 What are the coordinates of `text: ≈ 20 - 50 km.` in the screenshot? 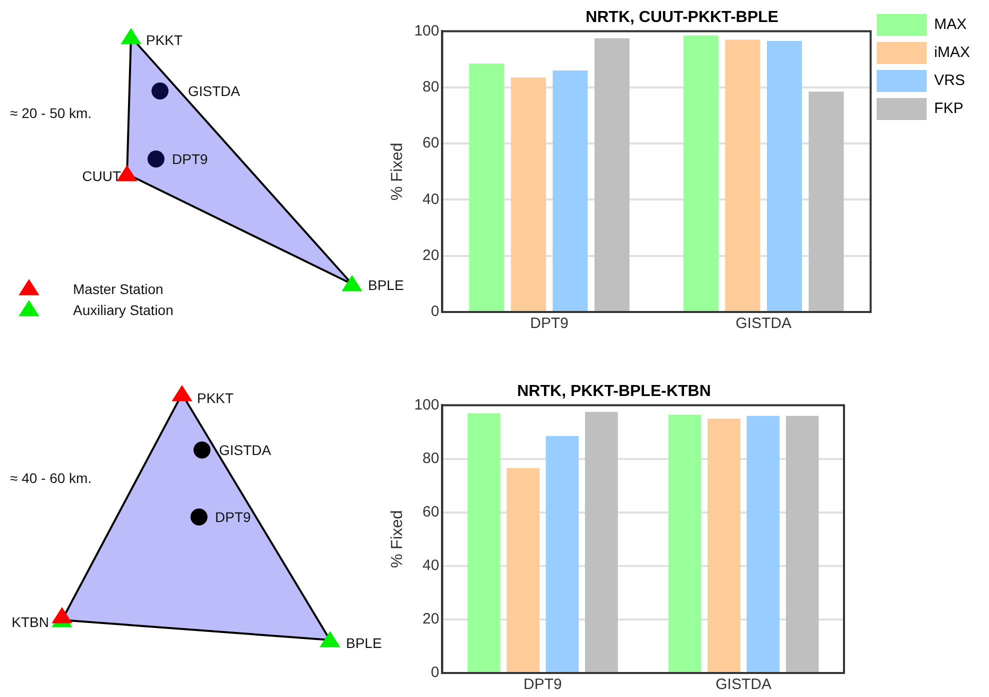 It's located at (51, 113).